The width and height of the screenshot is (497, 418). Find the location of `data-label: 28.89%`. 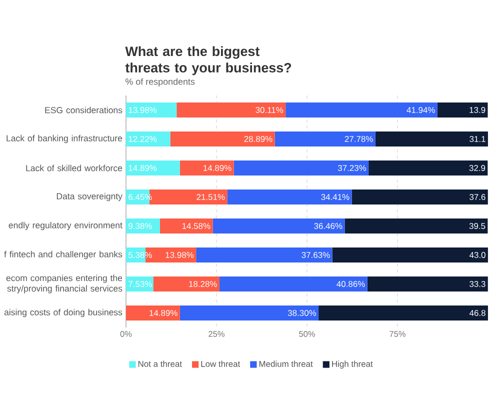

data-label: 28.89% is located at coordinates (258, 139).